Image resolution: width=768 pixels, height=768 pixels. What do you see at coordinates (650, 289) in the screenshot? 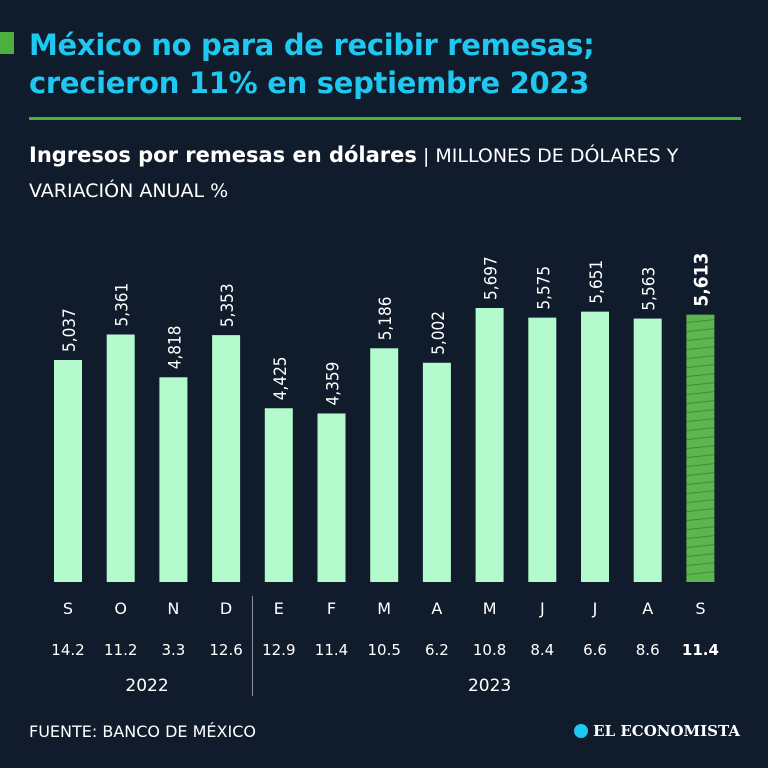
I see `value-label: 5,563` at bounding box center [650, 289].